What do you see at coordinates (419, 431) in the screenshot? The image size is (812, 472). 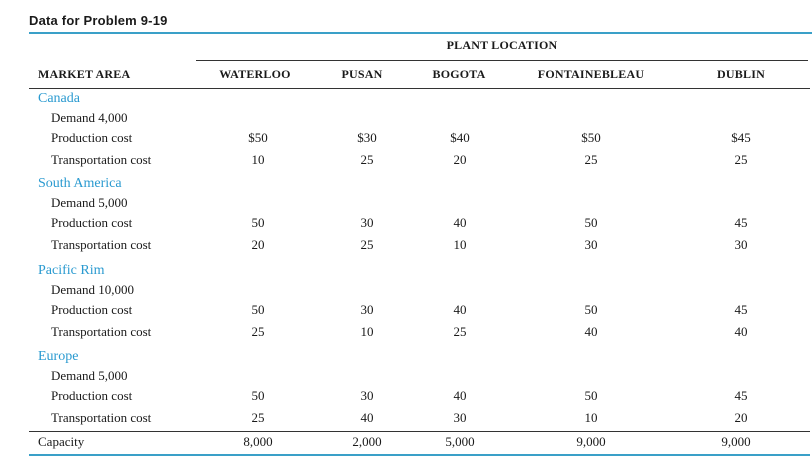 I see `capacity-rule` at bounding box center [419, 431].